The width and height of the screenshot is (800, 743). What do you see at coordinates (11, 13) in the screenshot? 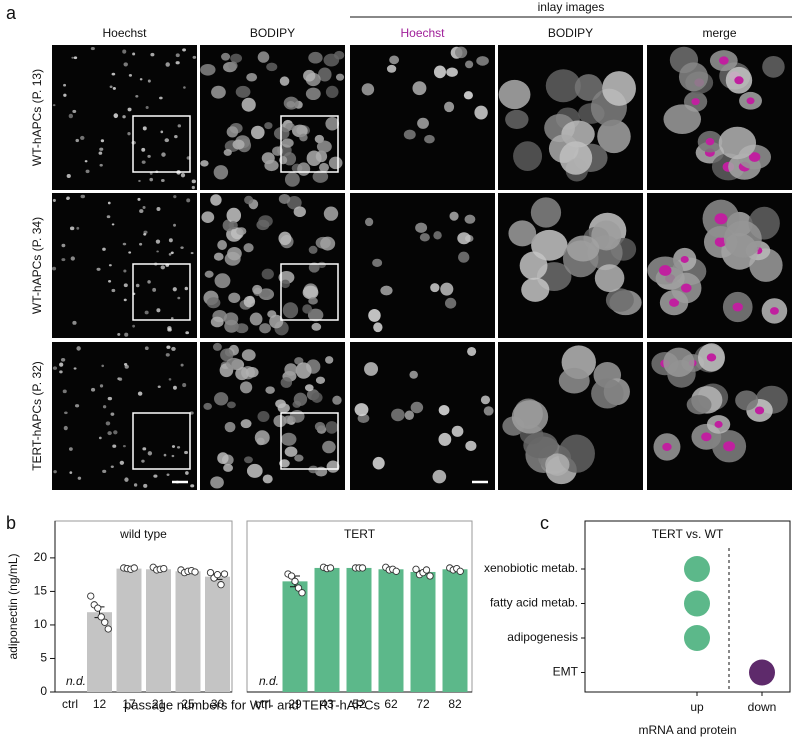
I see `panel-label: a` at bounding box center [11, 13].